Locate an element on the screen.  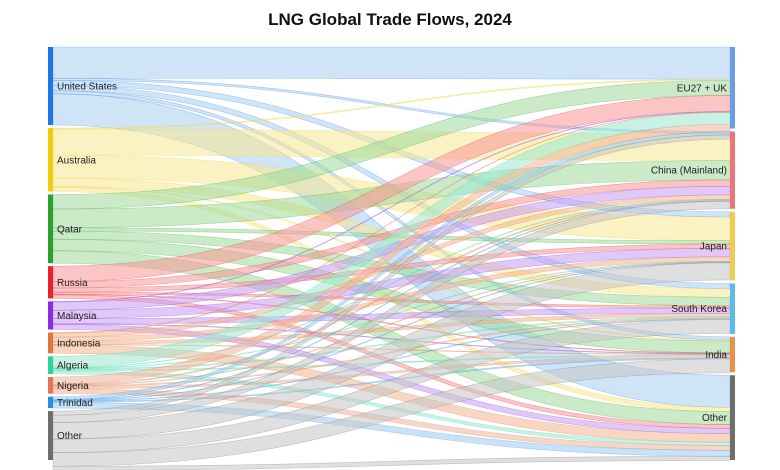
source-node-algeria is located at coordinates (50, 365).